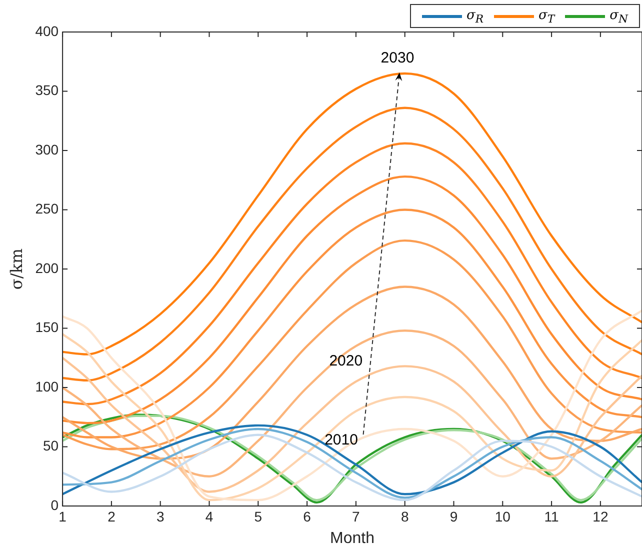 This screenshot has height=552, width=642. Describe the element at coordinates (47, 208) in the screenshot. I see `y-tick-label: 250` at that location.